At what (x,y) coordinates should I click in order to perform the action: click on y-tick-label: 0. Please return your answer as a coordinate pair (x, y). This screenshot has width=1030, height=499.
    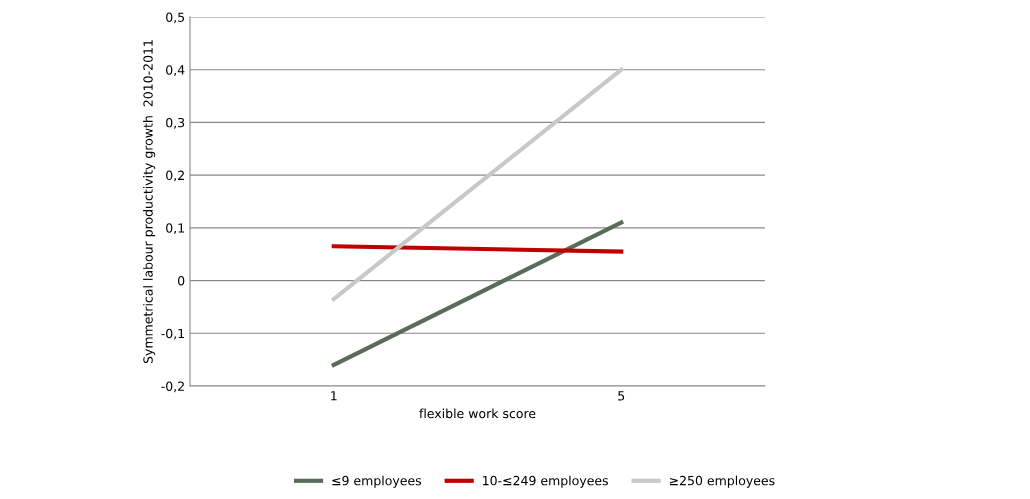
    Looking at the image, I should click on (181, 281).